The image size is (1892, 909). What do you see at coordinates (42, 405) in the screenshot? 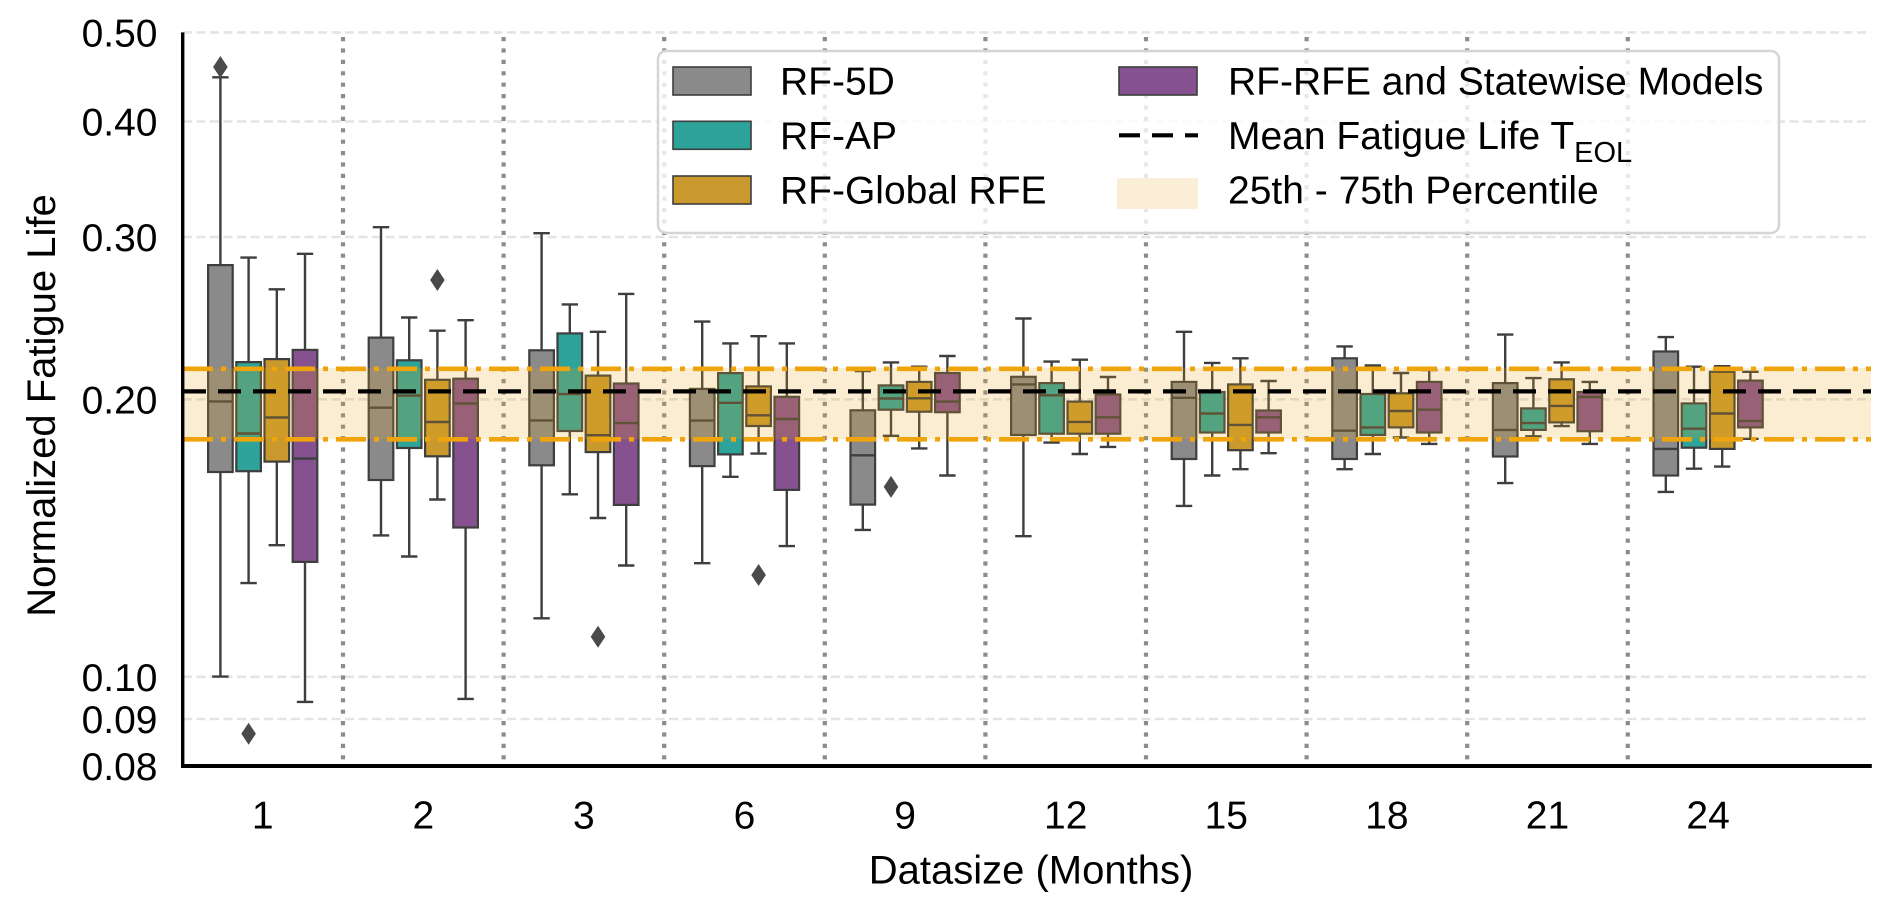
I see `svg-text: Normalized Fatigue Life` at bounding box center [42, 405].